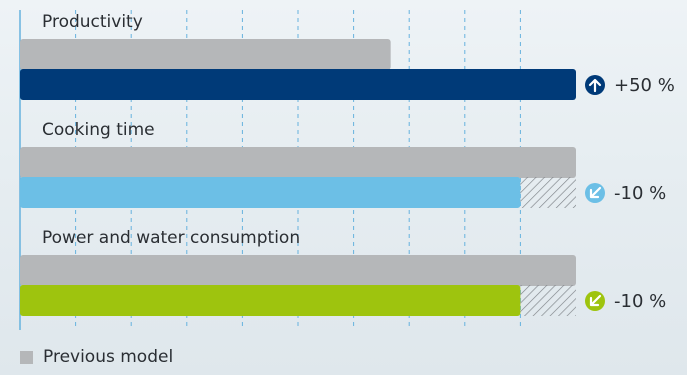 The width and height of the screenshot is (687, 375). What do you see at coordinates (92, 22) in the screenshot?
I see `category-label: Productivity` at bounding box center [92, 22].